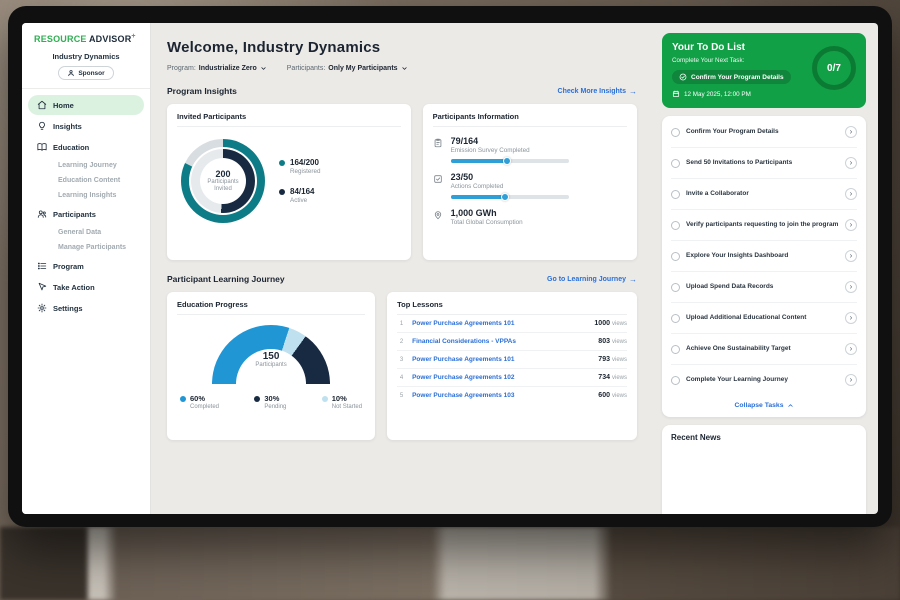  What do you see at coordinates (463, 395) in the screenshot?
I see `lesson-link: Power Purchase Agreements 103` at bounding box center [463, 395].